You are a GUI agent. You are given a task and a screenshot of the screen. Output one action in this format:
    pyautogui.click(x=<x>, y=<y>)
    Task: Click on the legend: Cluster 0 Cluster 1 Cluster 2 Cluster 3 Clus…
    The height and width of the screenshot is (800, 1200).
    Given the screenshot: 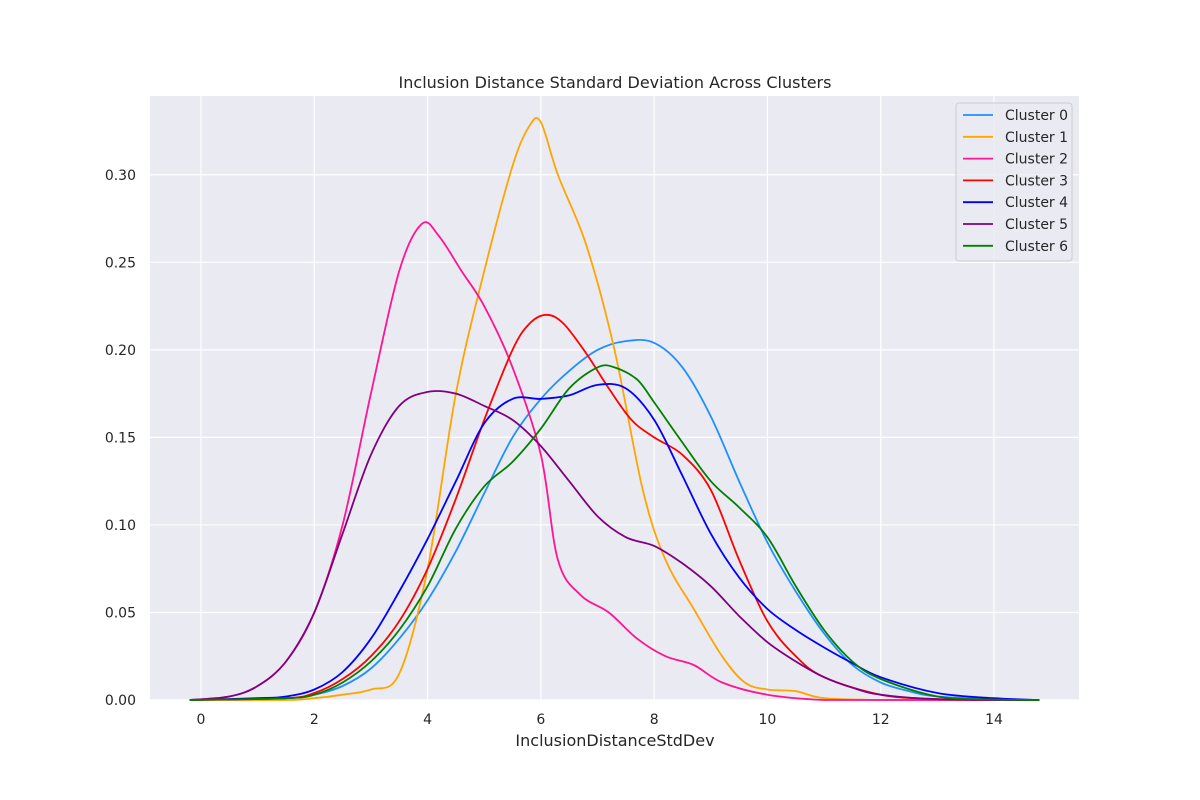 What is the action you would take?
    pyautogui.click(x=1014, y=182)
    